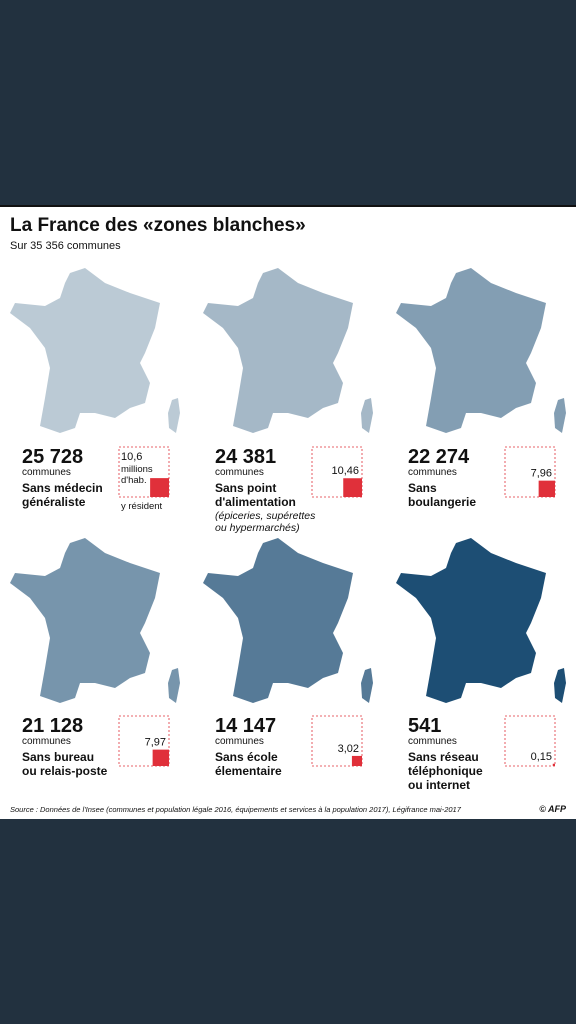  Describe the element at coordinates (288, 206) in the screenshot. I see `top-rule` at that location.